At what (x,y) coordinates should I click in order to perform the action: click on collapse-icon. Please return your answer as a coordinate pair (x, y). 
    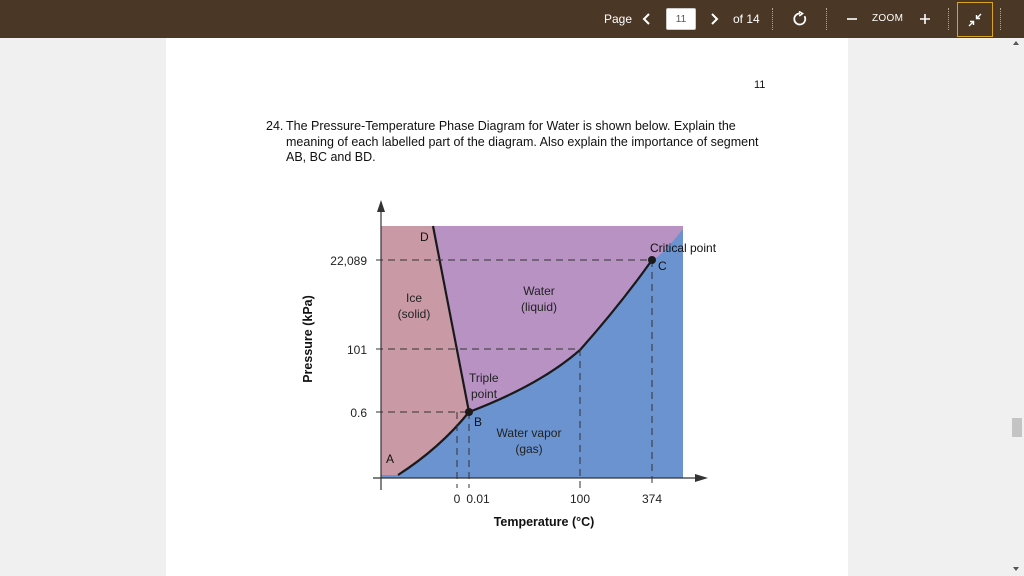
    Looking at the image, I should click on (975, 19).